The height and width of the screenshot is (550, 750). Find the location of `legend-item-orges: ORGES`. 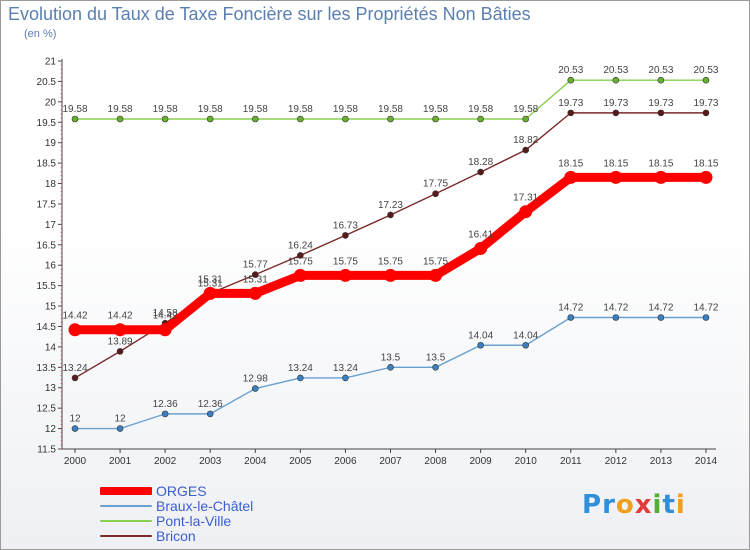

legend-item-orges: ORGES is located at coordinates (230, 491).